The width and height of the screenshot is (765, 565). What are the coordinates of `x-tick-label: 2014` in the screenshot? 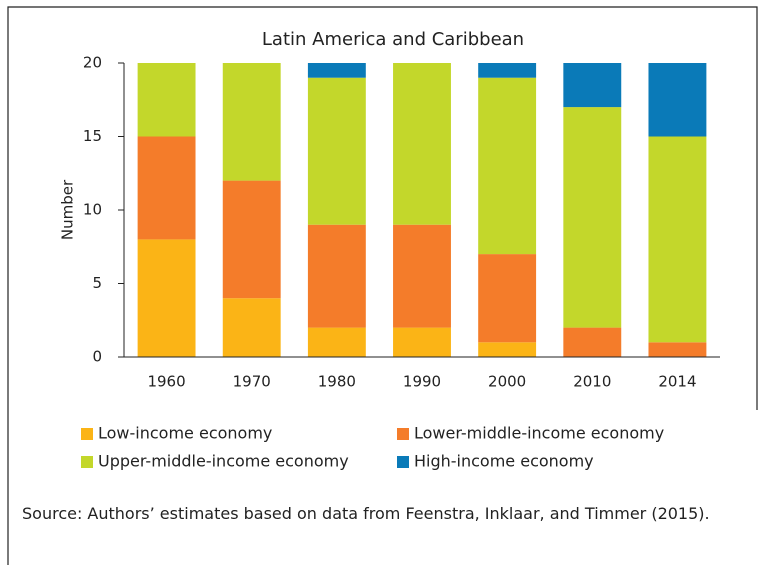 It's located at (677, 382).